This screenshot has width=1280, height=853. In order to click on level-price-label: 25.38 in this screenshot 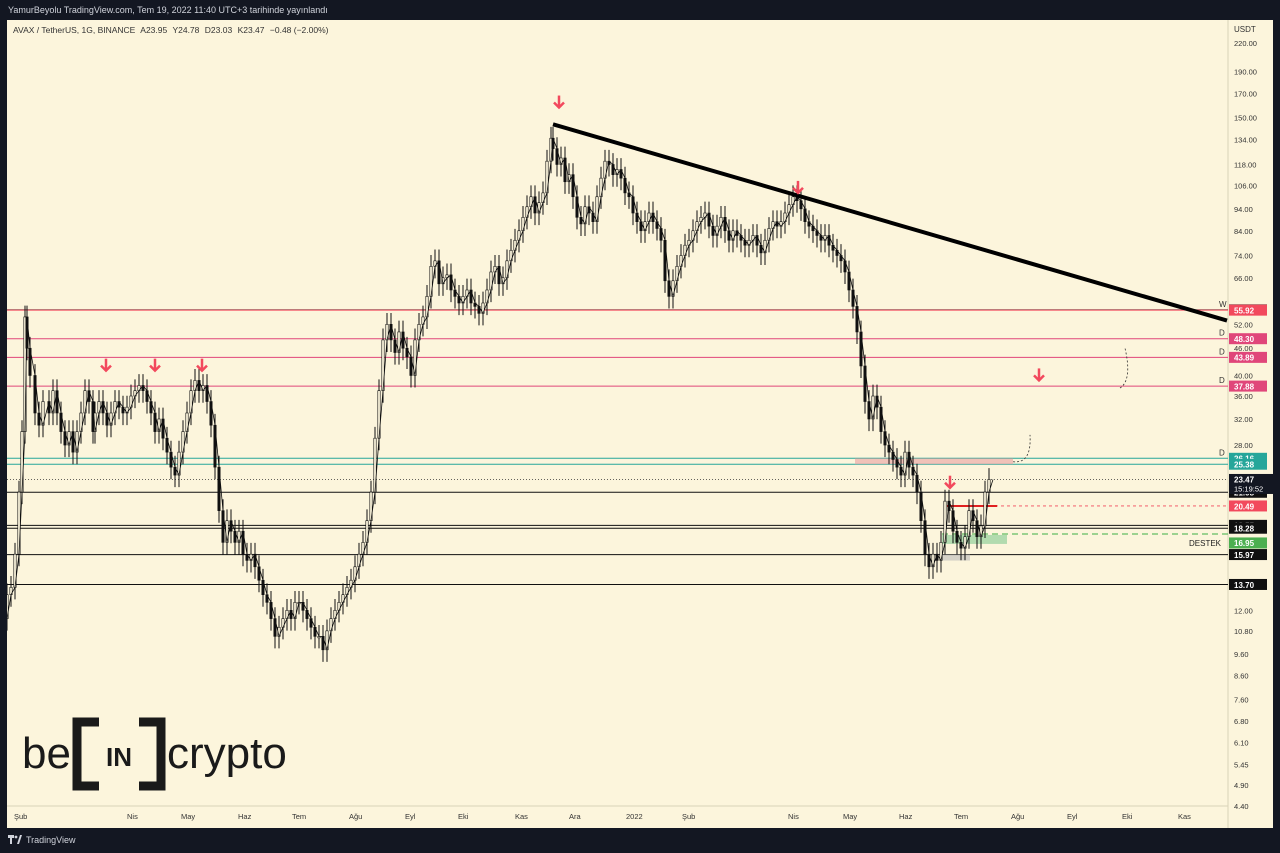, I will do `click(1244, 465)`.